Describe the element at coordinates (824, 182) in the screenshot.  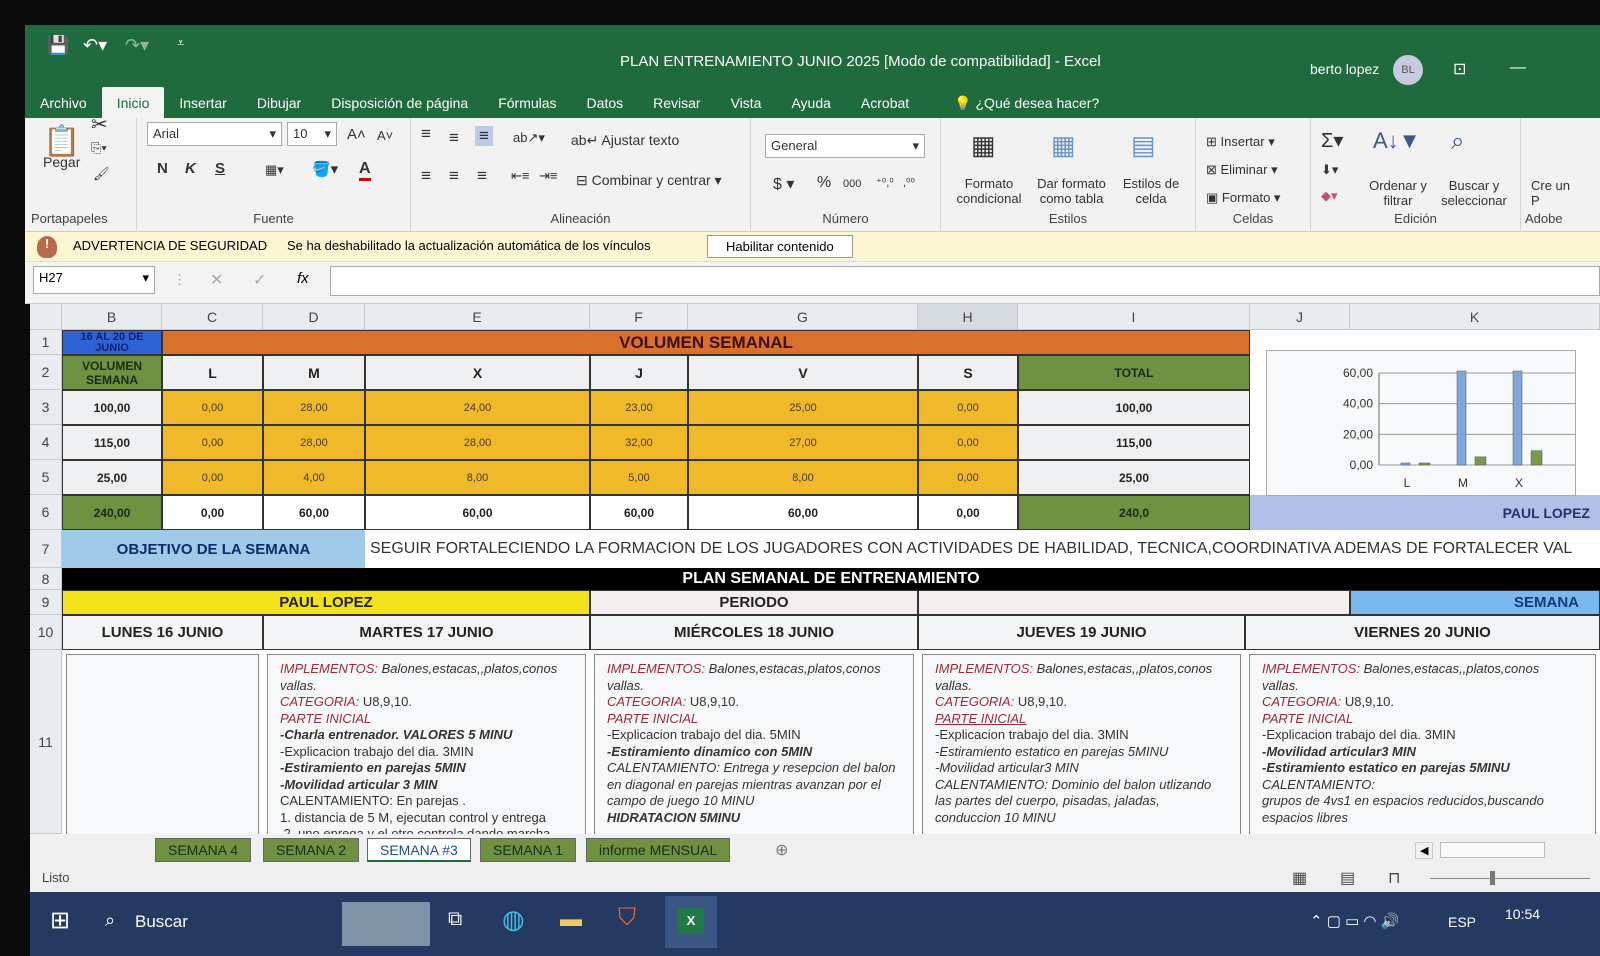
I see `percent-button: %` at that location.